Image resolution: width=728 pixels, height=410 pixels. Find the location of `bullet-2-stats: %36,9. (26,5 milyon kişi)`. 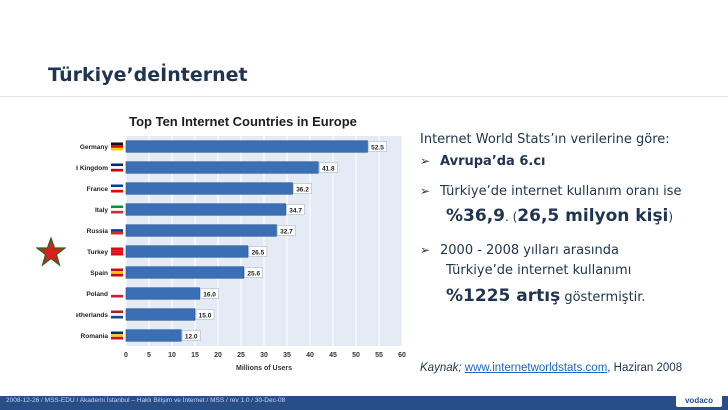

bullet-2-stats: %36,9. (26,5 milyon kişi) is located at coordinates (559, 216).